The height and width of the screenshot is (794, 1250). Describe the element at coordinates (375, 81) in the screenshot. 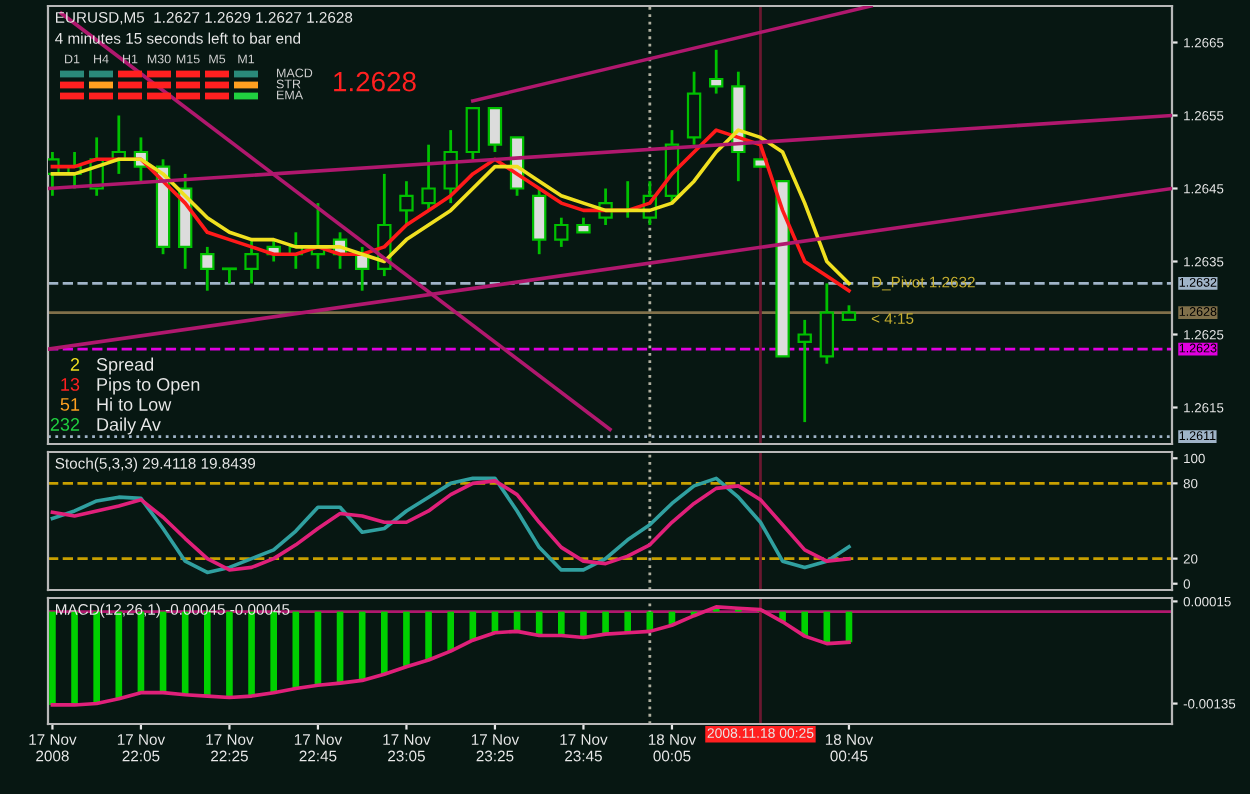

I see `annotation: 1.2628` at that location.